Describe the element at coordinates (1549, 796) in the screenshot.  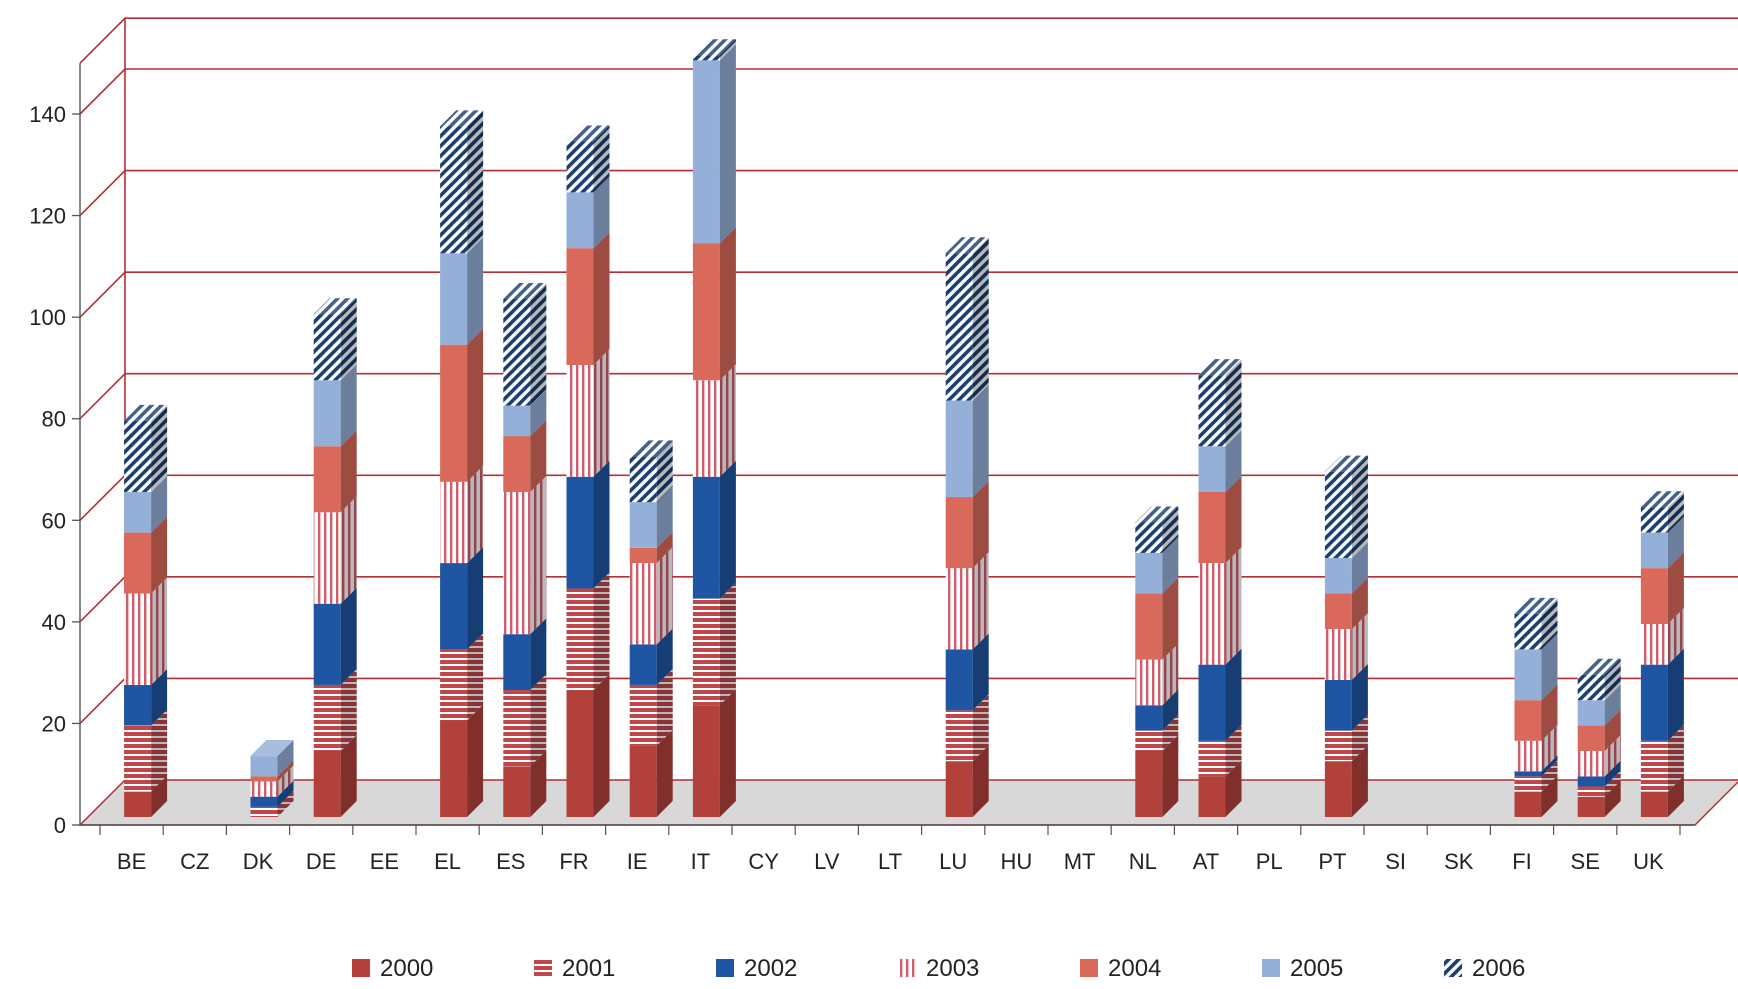
I see `bar-side-FI-2000` at that location.